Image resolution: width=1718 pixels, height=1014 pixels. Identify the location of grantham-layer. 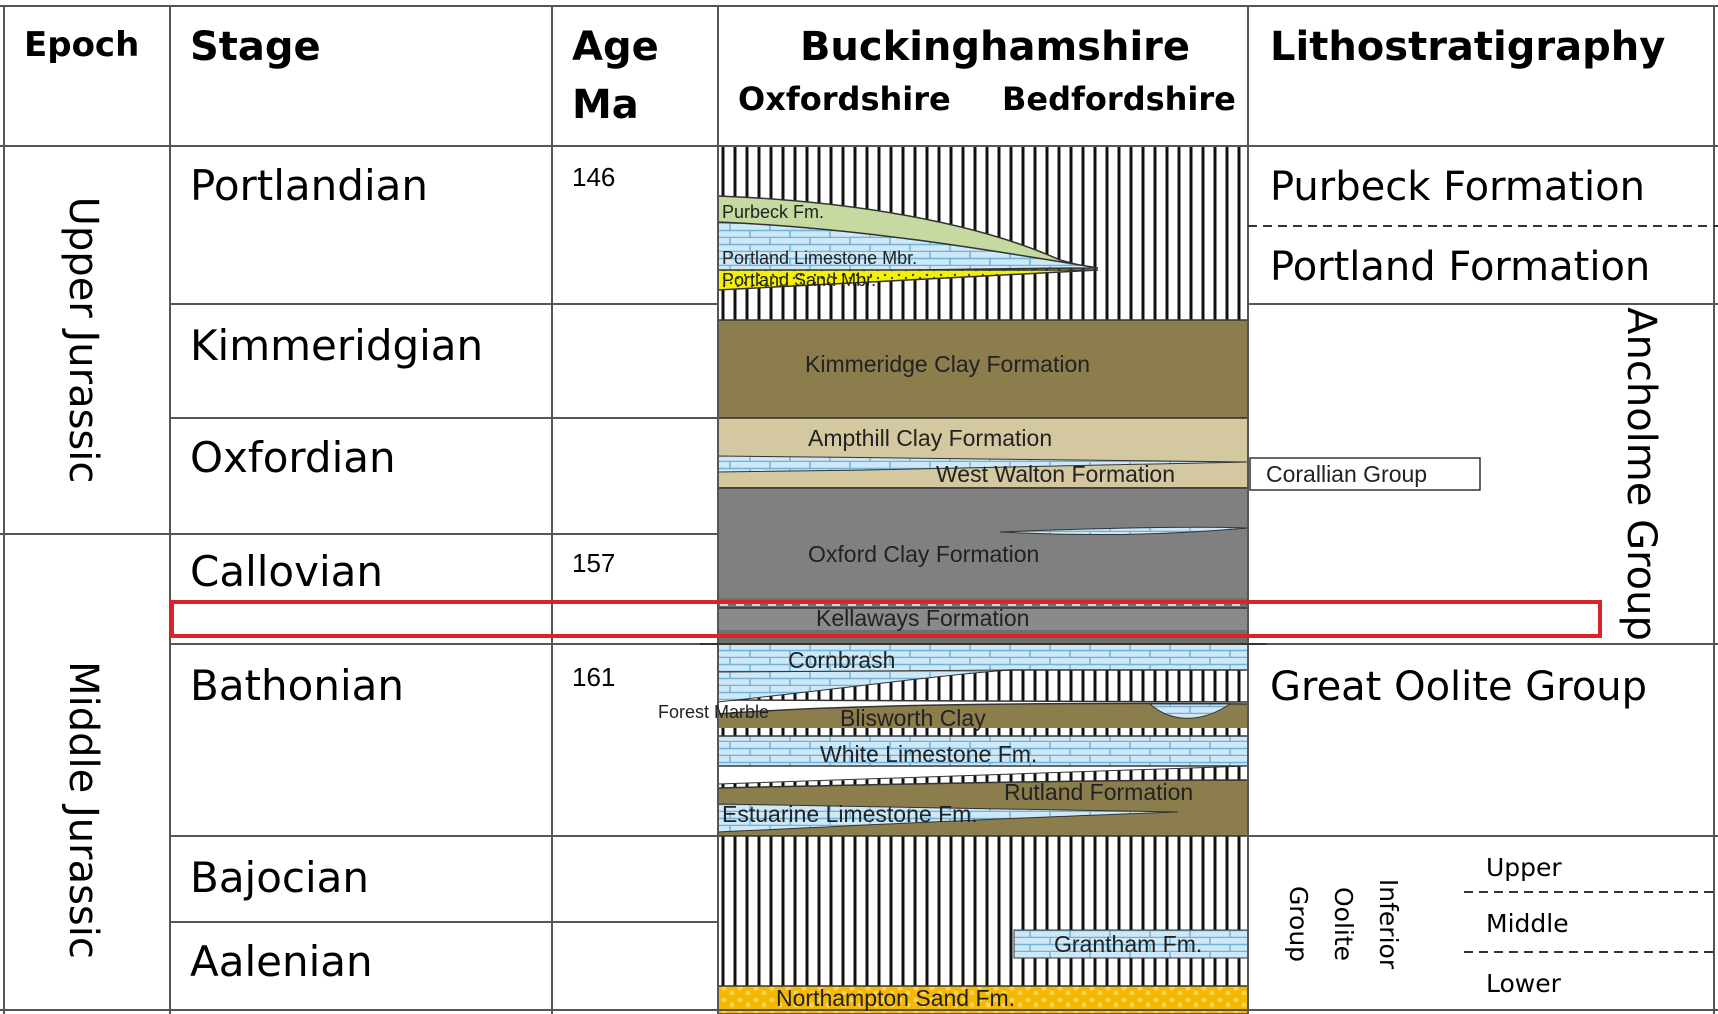
(1131, 944).